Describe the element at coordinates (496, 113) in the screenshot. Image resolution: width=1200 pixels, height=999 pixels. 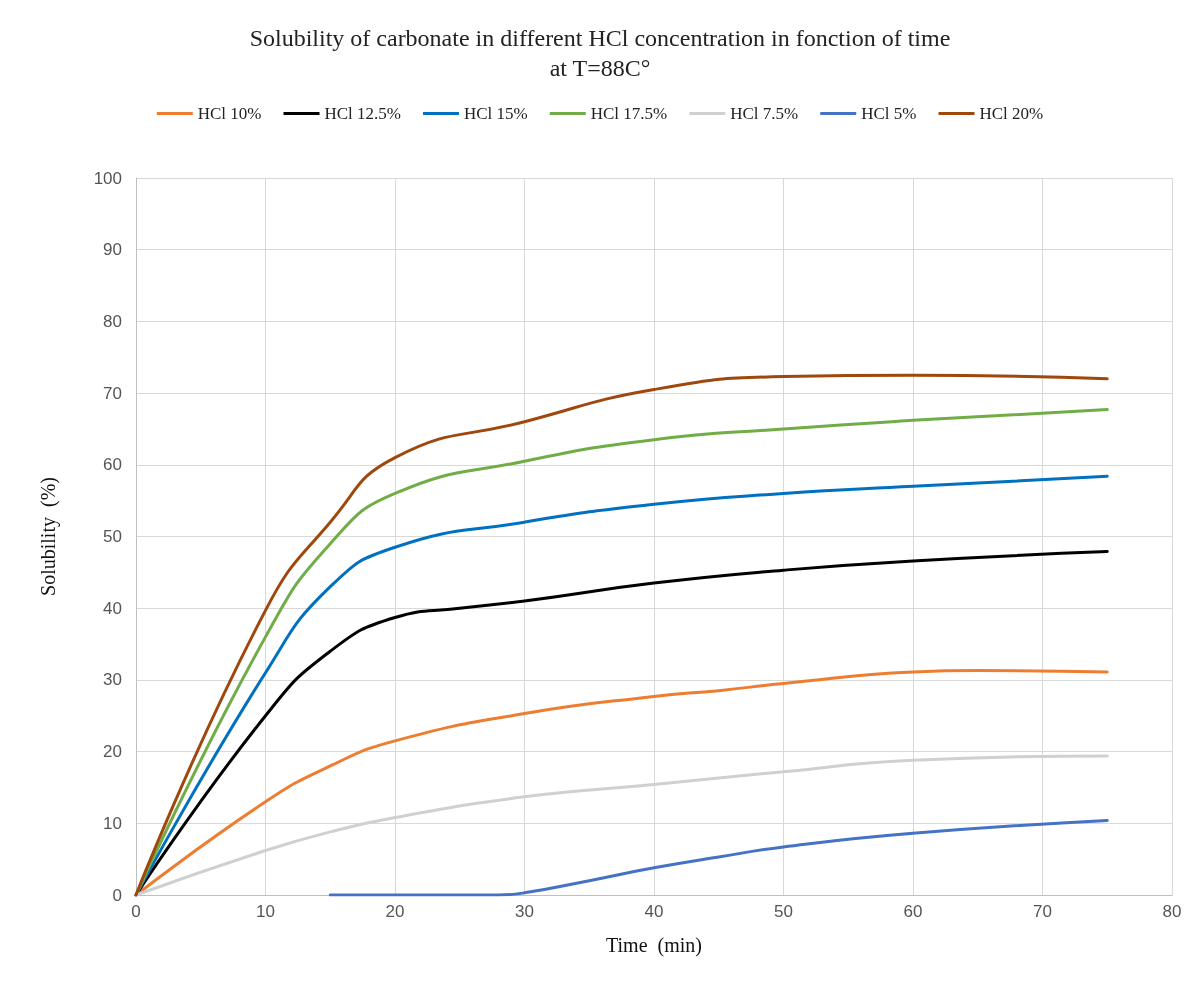
I see `legend-label: HCl 15%` at that location.